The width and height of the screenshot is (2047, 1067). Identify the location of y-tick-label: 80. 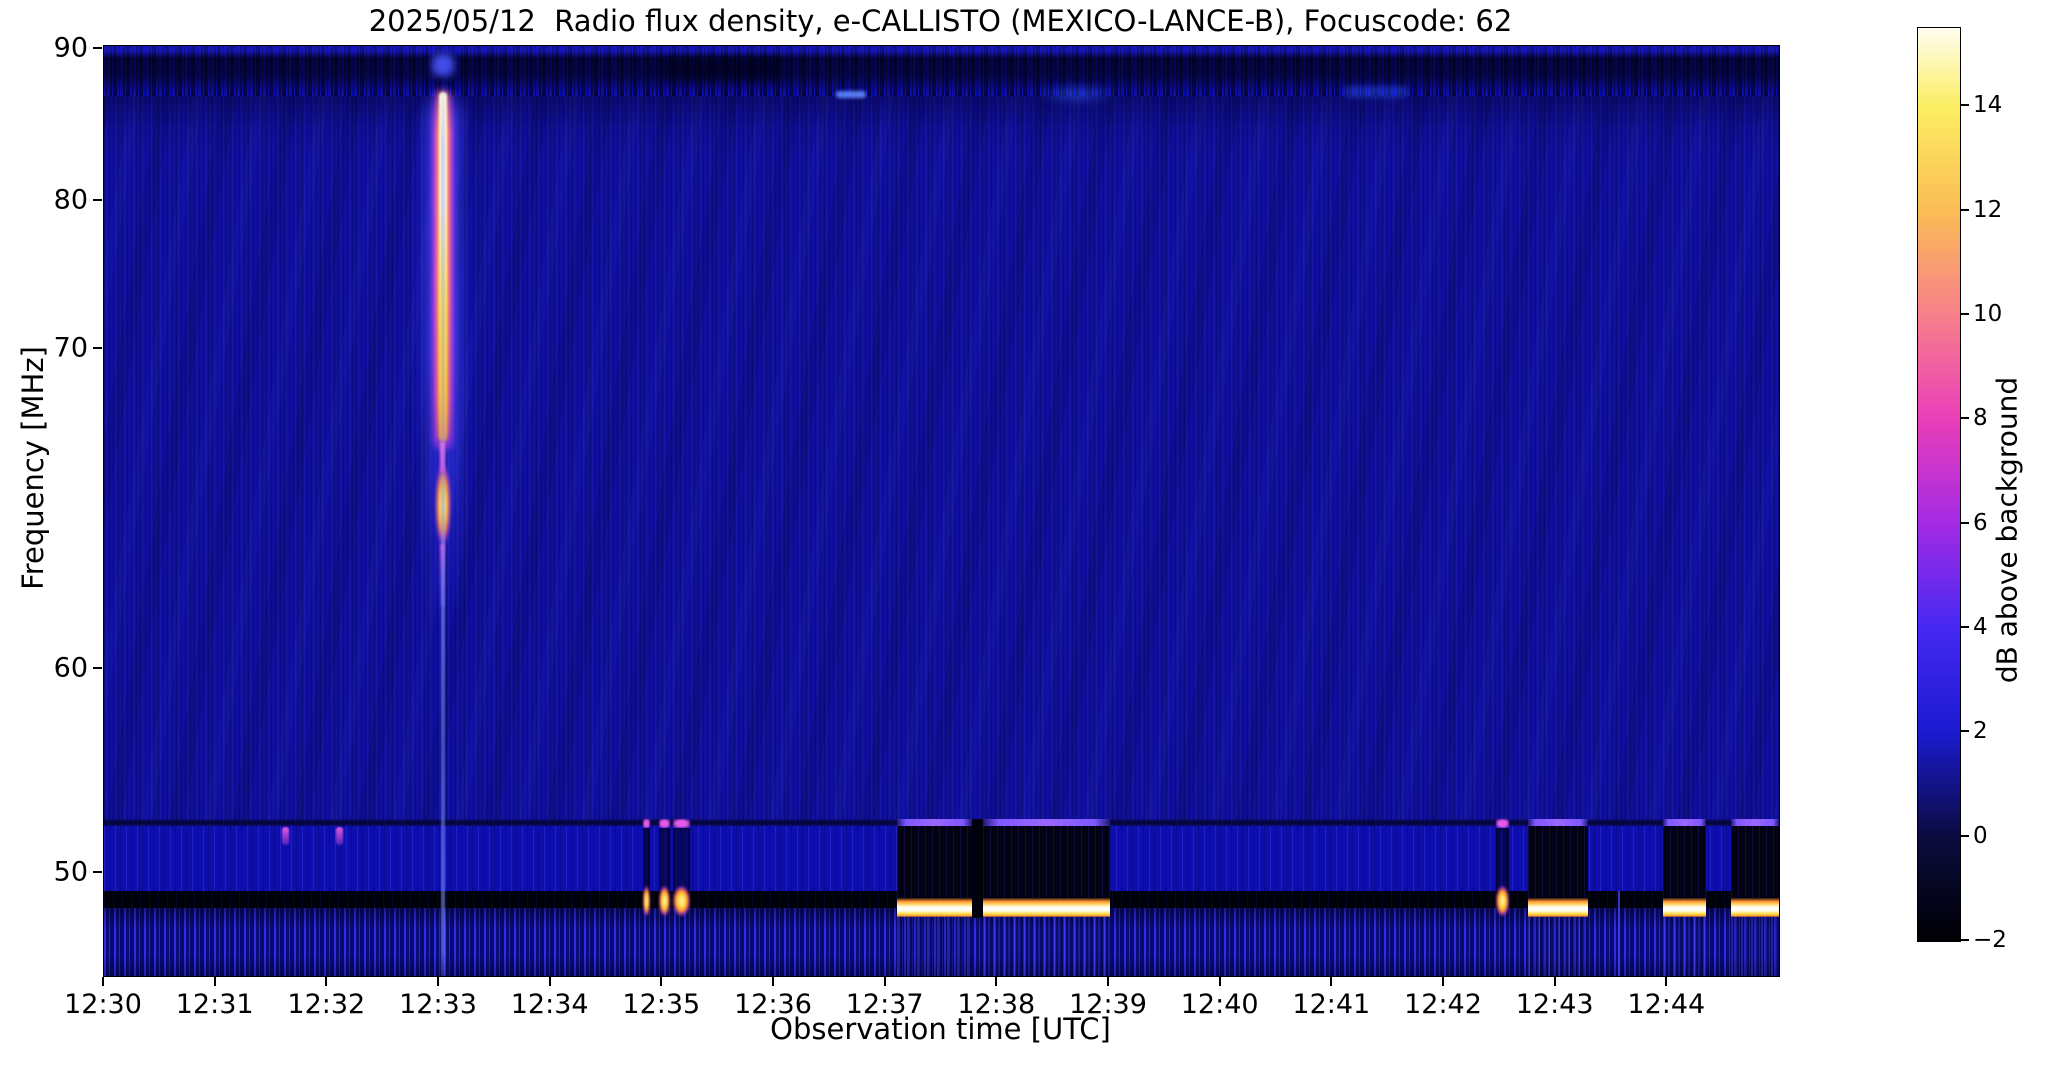
(70, 200).